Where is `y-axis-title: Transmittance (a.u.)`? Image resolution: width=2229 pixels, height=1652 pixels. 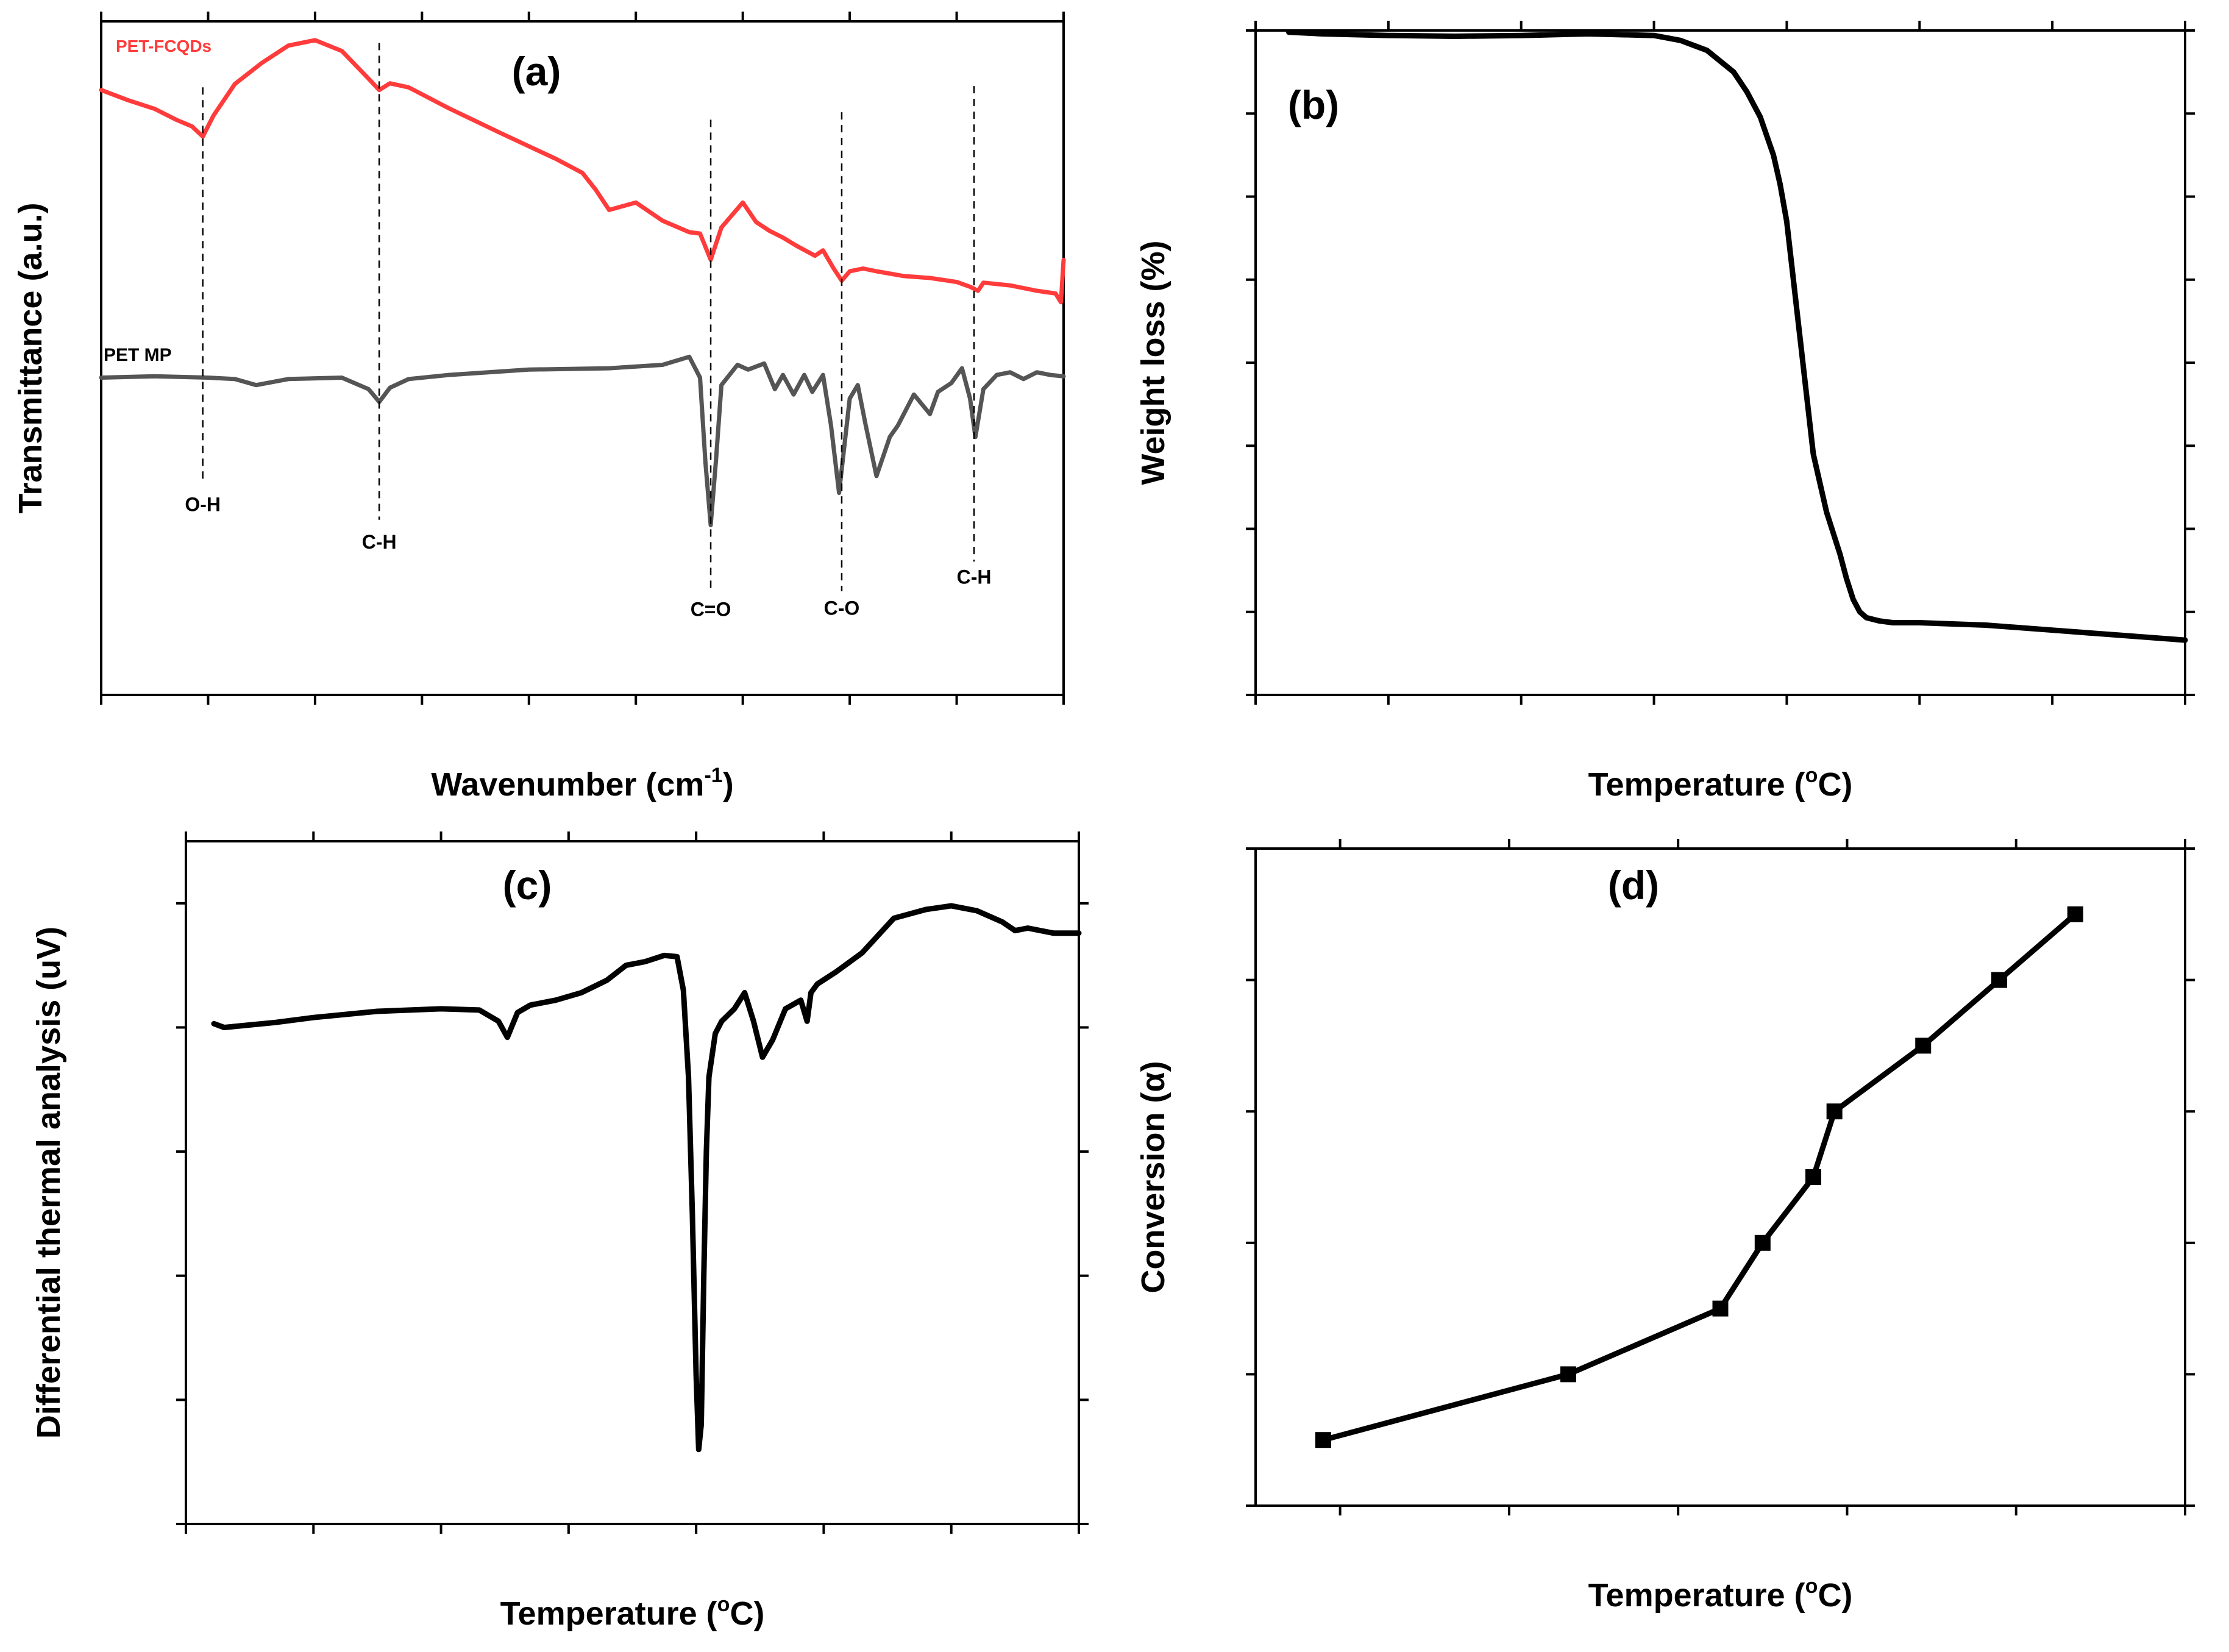 y-axis-title: Transmittance (a.u.) is located at coordinates (30, 357).